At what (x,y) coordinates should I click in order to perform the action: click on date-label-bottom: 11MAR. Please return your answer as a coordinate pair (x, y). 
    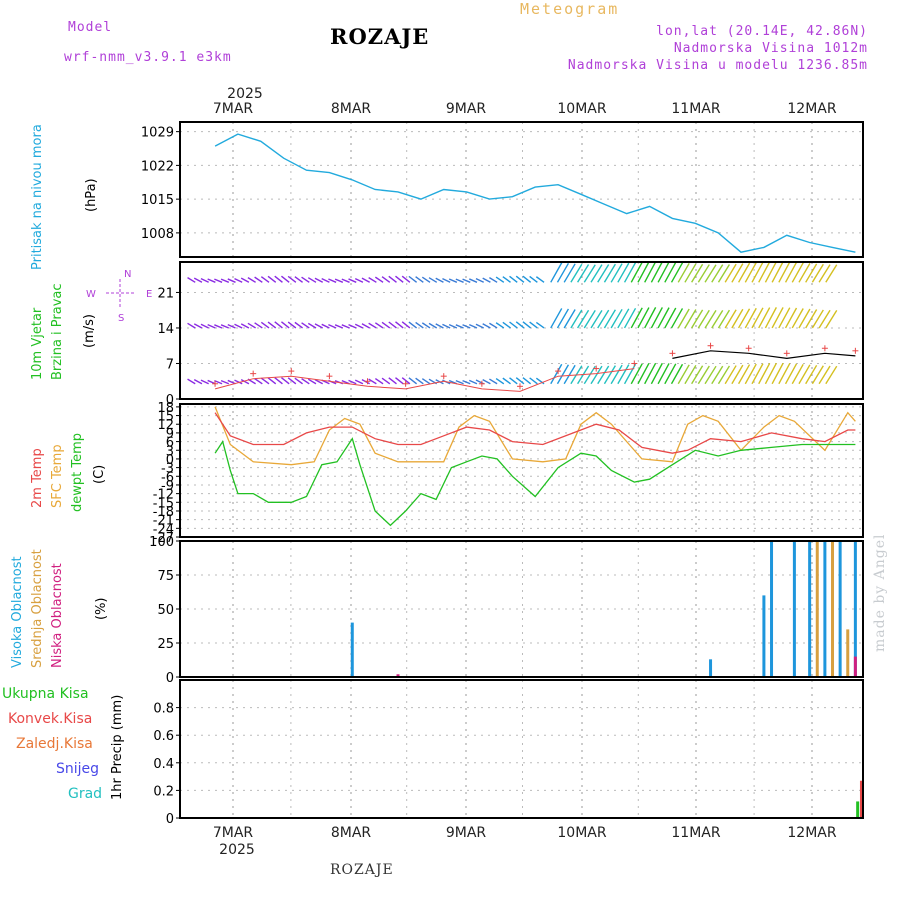
    Looking at the image, I should click on (695, 833).